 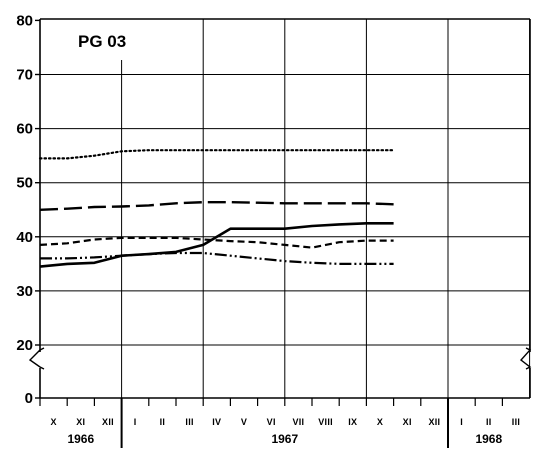 What do you see at coordinates (24, 75) in the screenshot?
I see `y-tick-label: 70` at bounding box center [24, 75].